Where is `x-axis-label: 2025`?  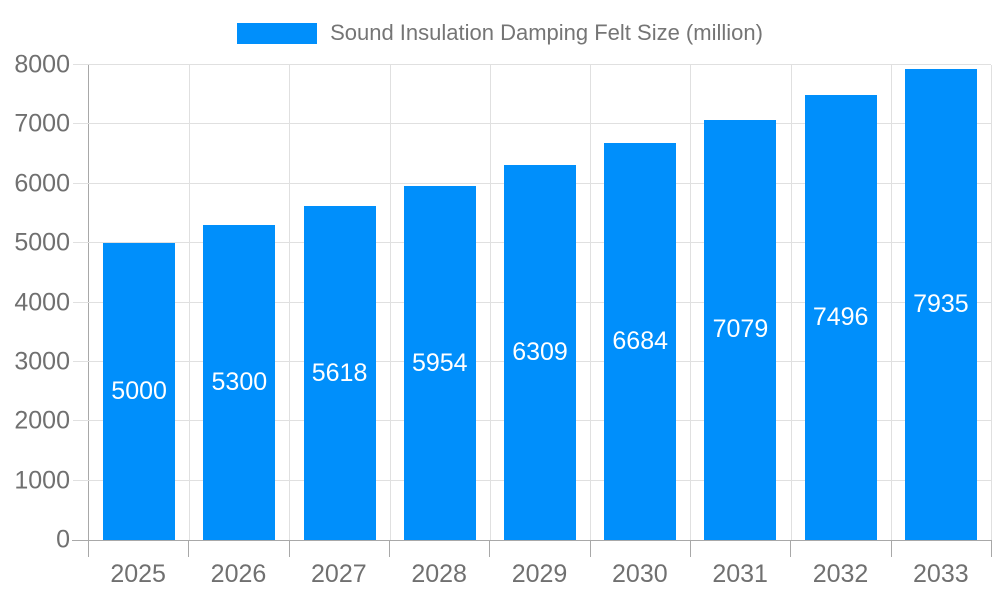
x-axis-label: 2025 is located at coordinates (138, 574).